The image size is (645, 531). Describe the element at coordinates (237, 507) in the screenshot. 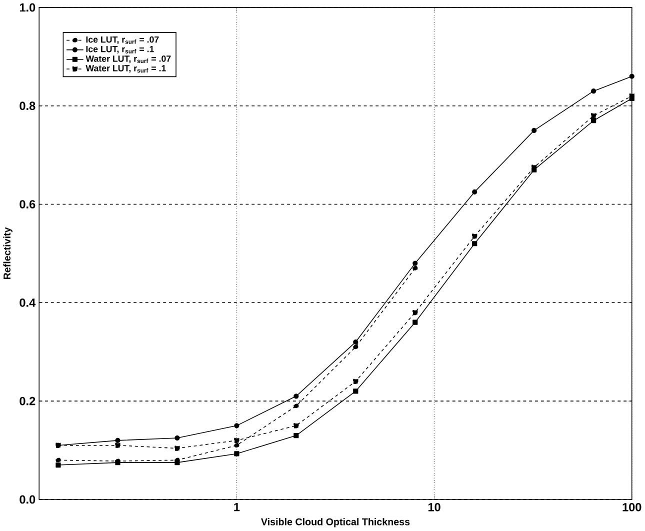

I see `x-tick-label: 1` at that location.